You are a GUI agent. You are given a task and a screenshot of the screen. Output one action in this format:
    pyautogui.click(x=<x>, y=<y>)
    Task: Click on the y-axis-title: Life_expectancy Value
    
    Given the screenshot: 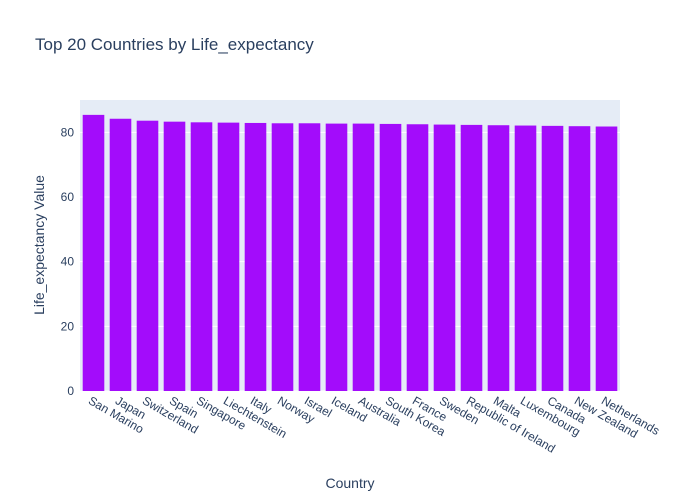 What is the action you would take?
    pyautogui.click(x=39, y=245)
    